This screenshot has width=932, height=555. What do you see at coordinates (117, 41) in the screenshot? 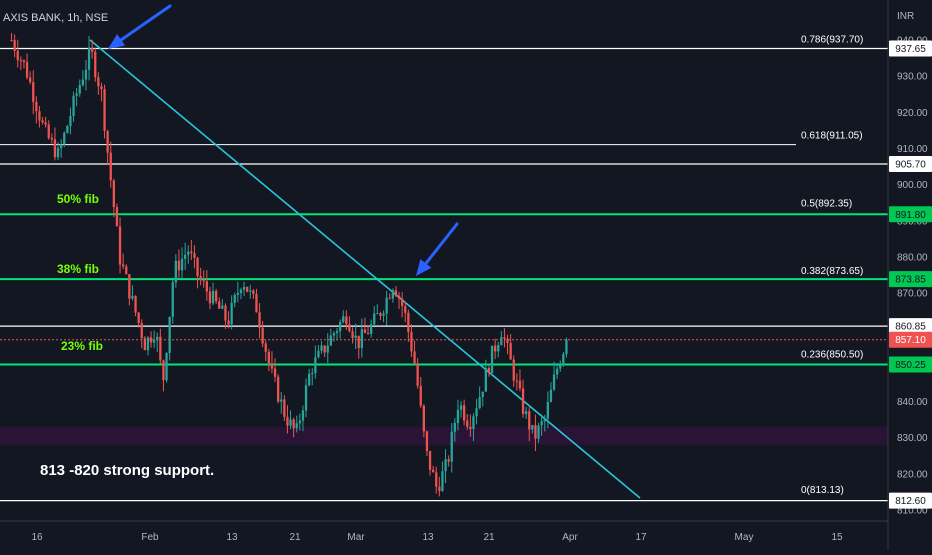
I see `arrow-head` at bounding box center [117, 41].